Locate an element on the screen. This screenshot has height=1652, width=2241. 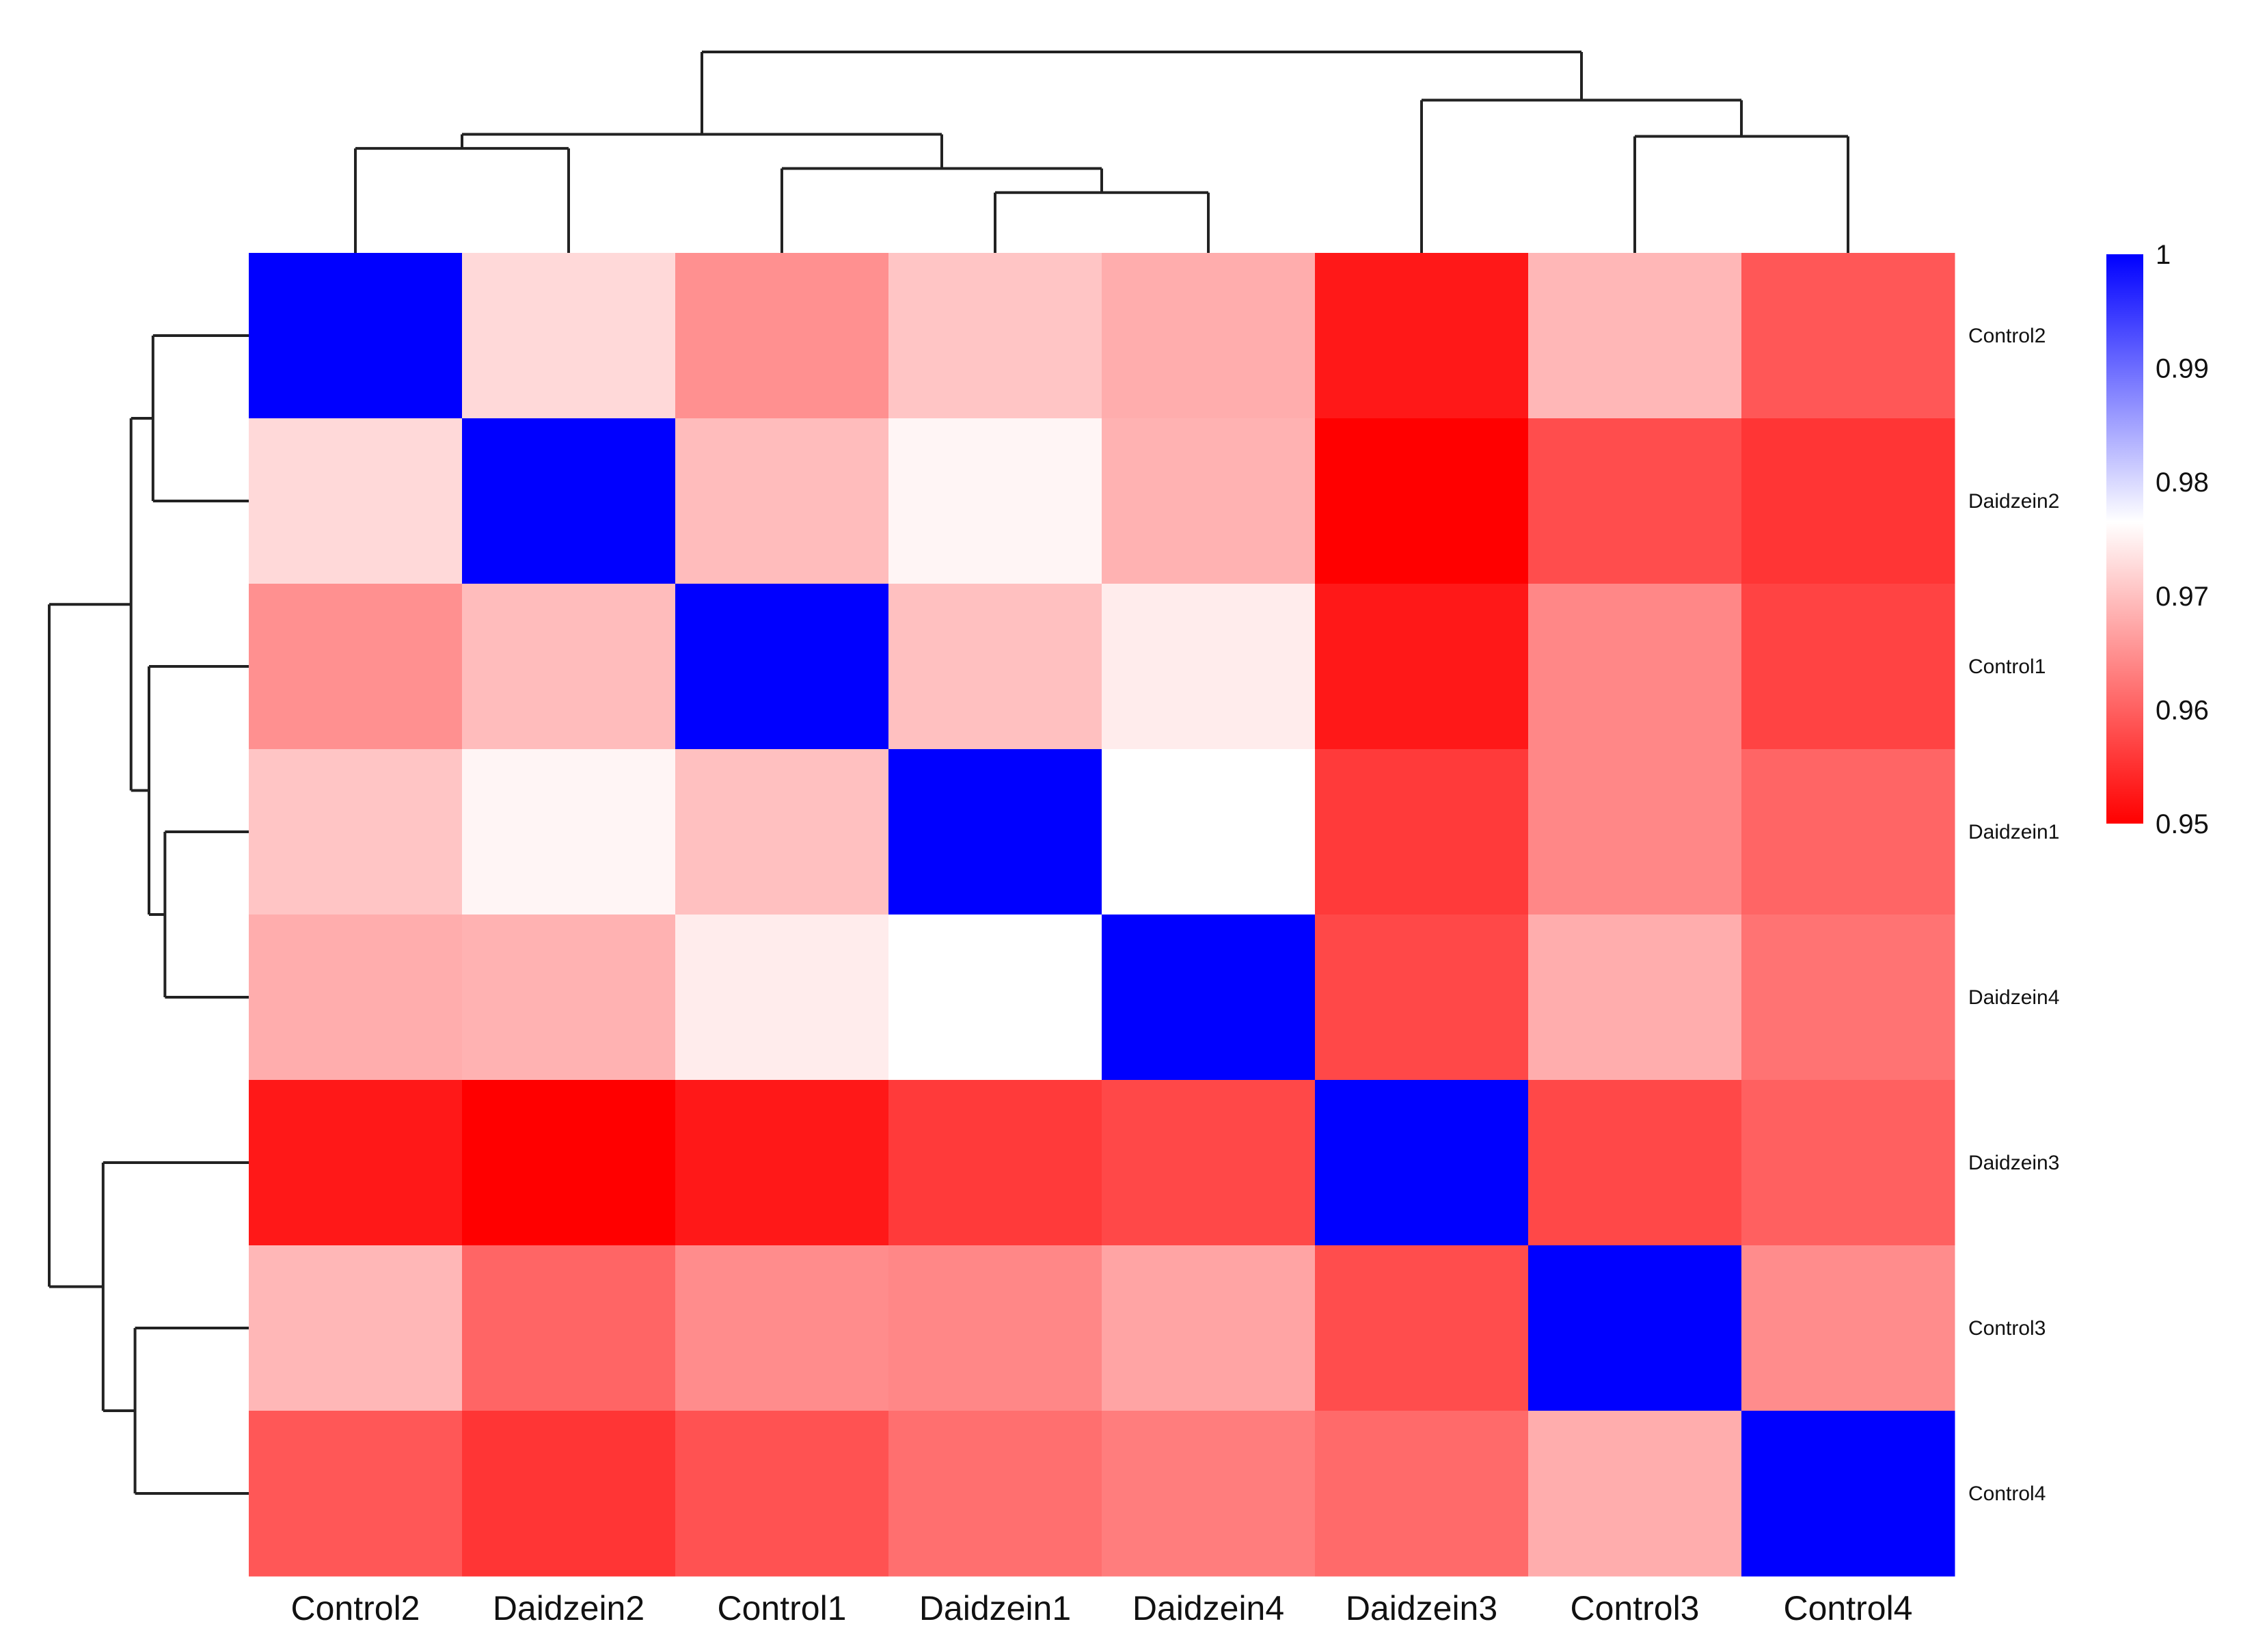
heatmap-cell-daidzein3-daidzein3 is located at coordinates (1422, 1163).